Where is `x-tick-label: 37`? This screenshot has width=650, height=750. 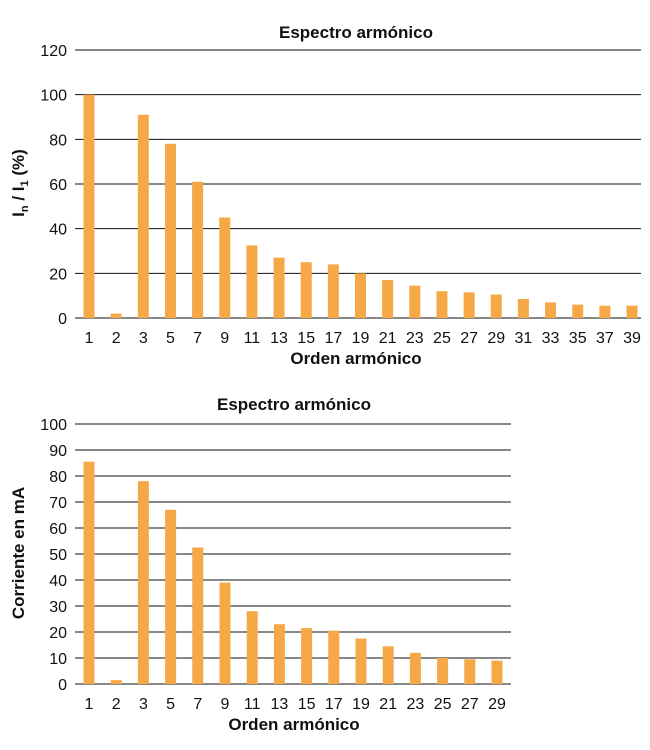
x-tick-label: 37 is located at coordinates (605, 338).